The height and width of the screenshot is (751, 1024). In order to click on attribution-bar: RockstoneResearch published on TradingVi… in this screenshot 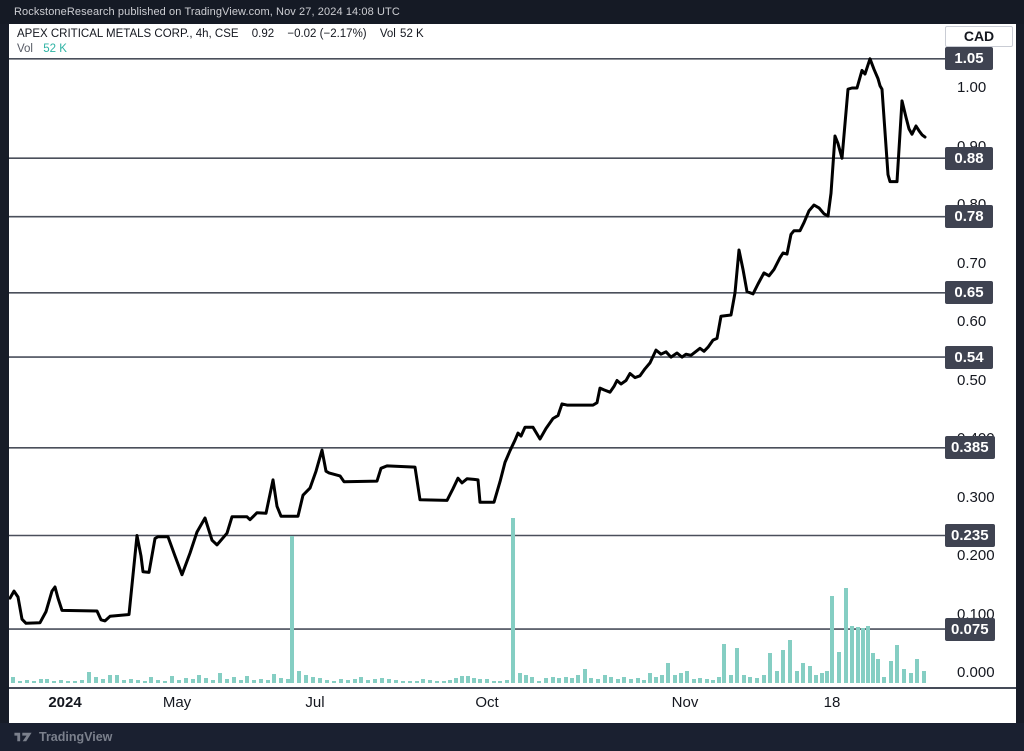, I will do `click(512, 12)`.